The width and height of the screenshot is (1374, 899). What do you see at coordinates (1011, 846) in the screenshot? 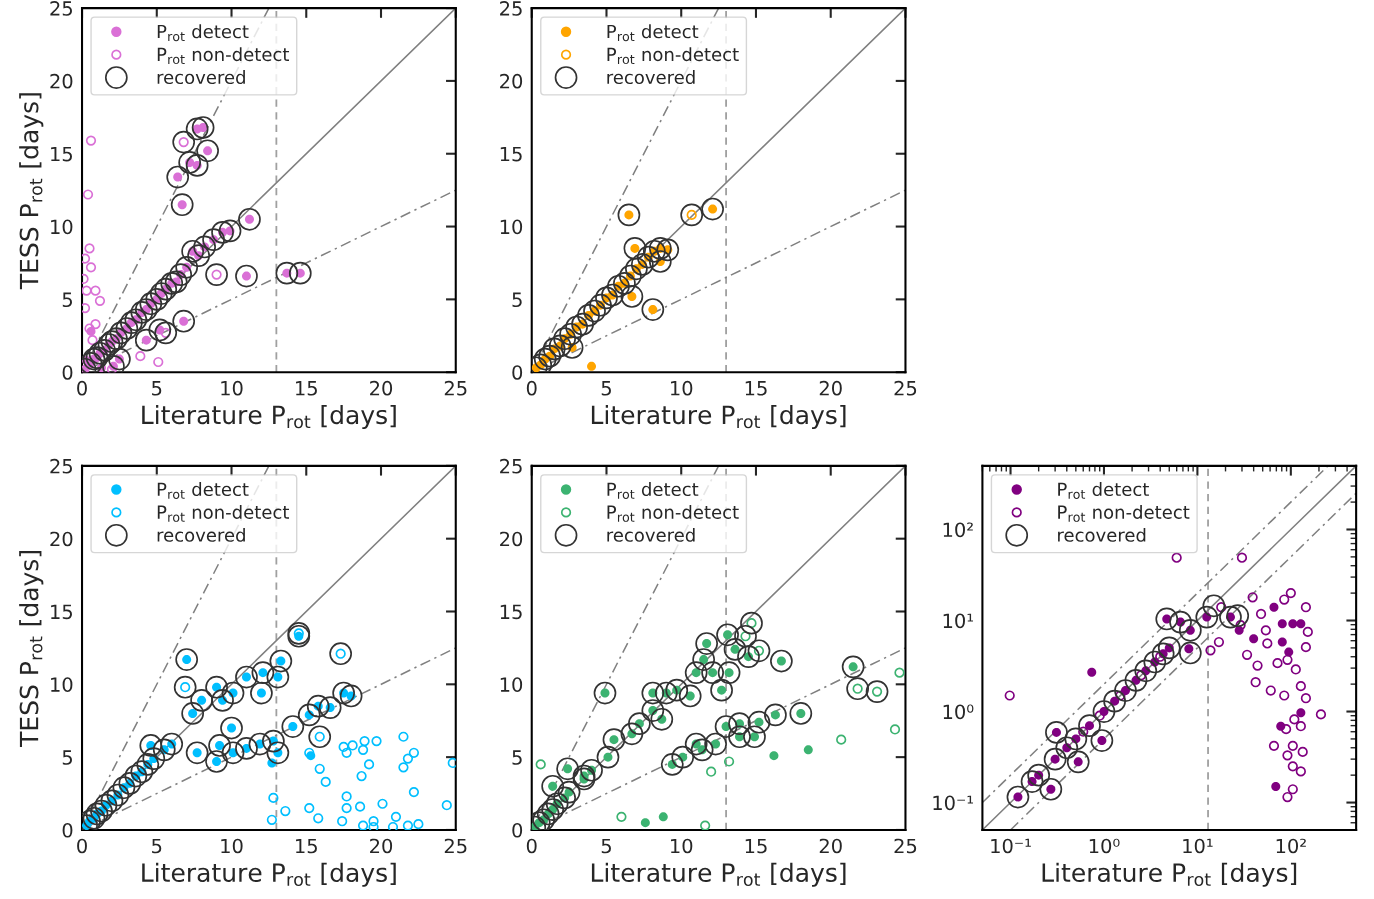
I see `x-tick-label: 10⁻¹` at bounding box center [1011, 846].